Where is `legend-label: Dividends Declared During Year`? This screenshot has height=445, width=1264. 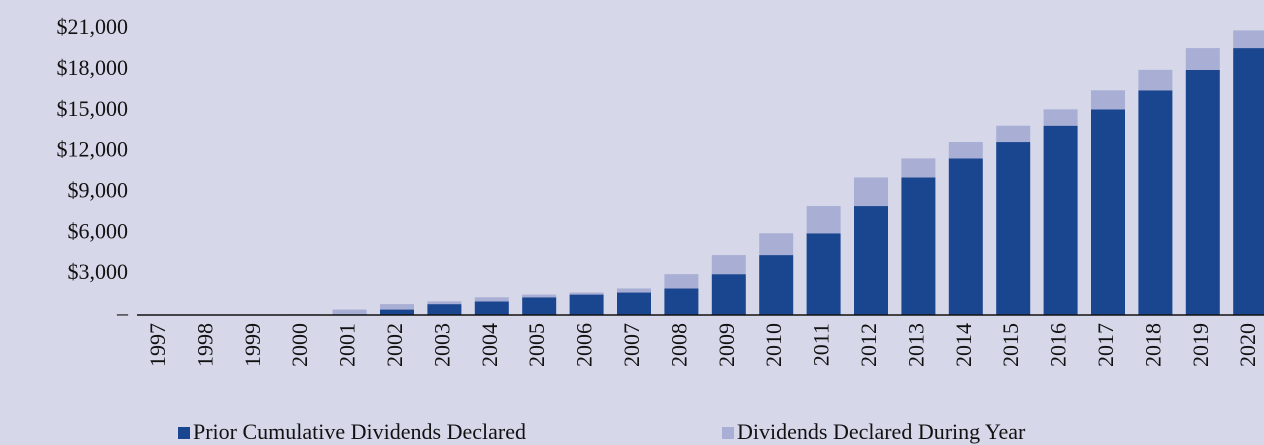
legend-label: Dividends Declared During Year is located at coordinates (881, 431).